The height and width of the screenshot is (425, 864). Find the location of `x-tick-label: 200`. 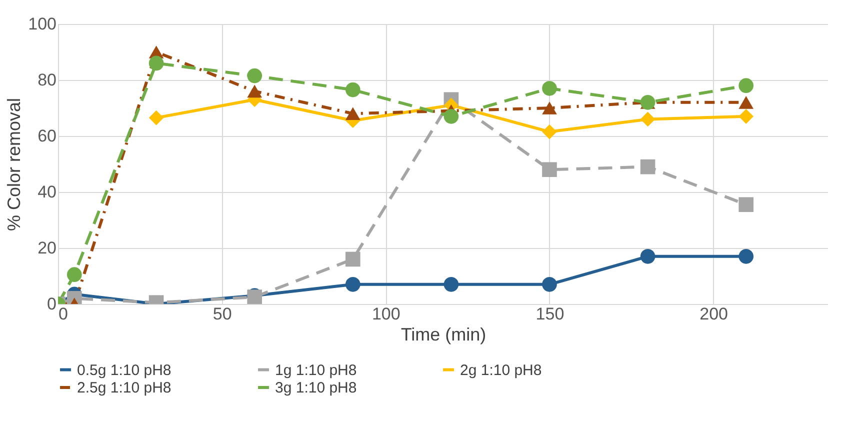

x-tick-label: 200 is located at coordinates (714, 314).